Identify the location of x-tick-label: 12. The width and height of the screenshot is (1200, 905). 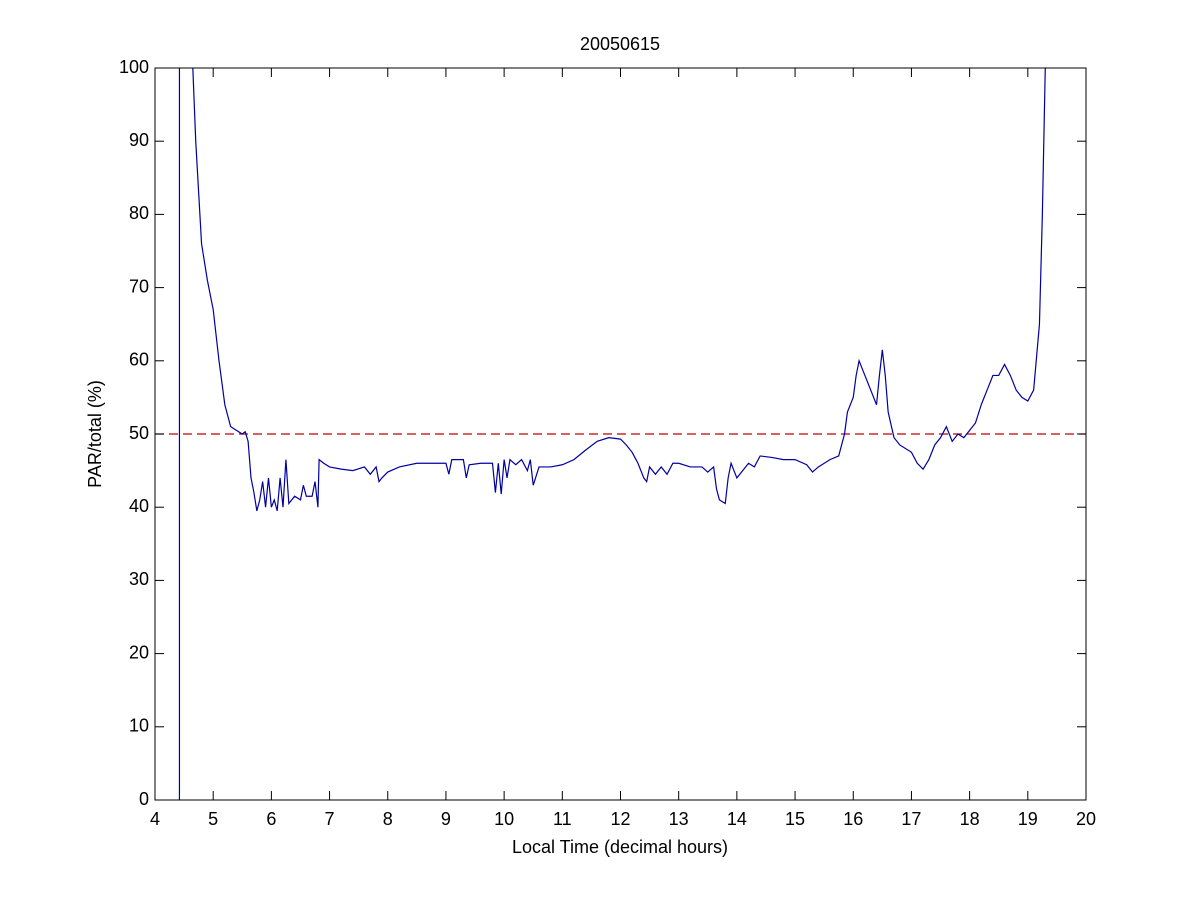
(620, 819).